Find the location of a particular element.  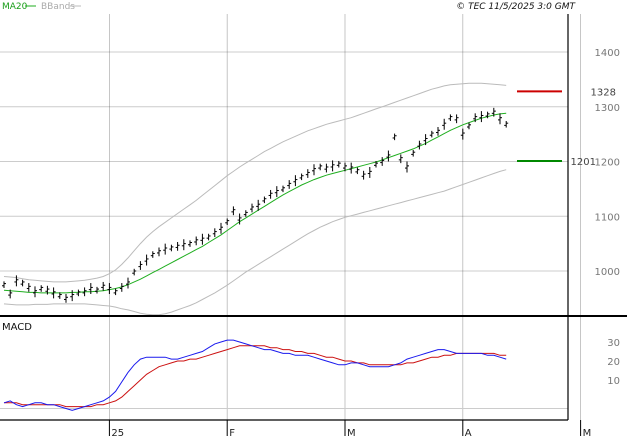

price-y-tick-label: 1400 is located at coordinates (607, 53).